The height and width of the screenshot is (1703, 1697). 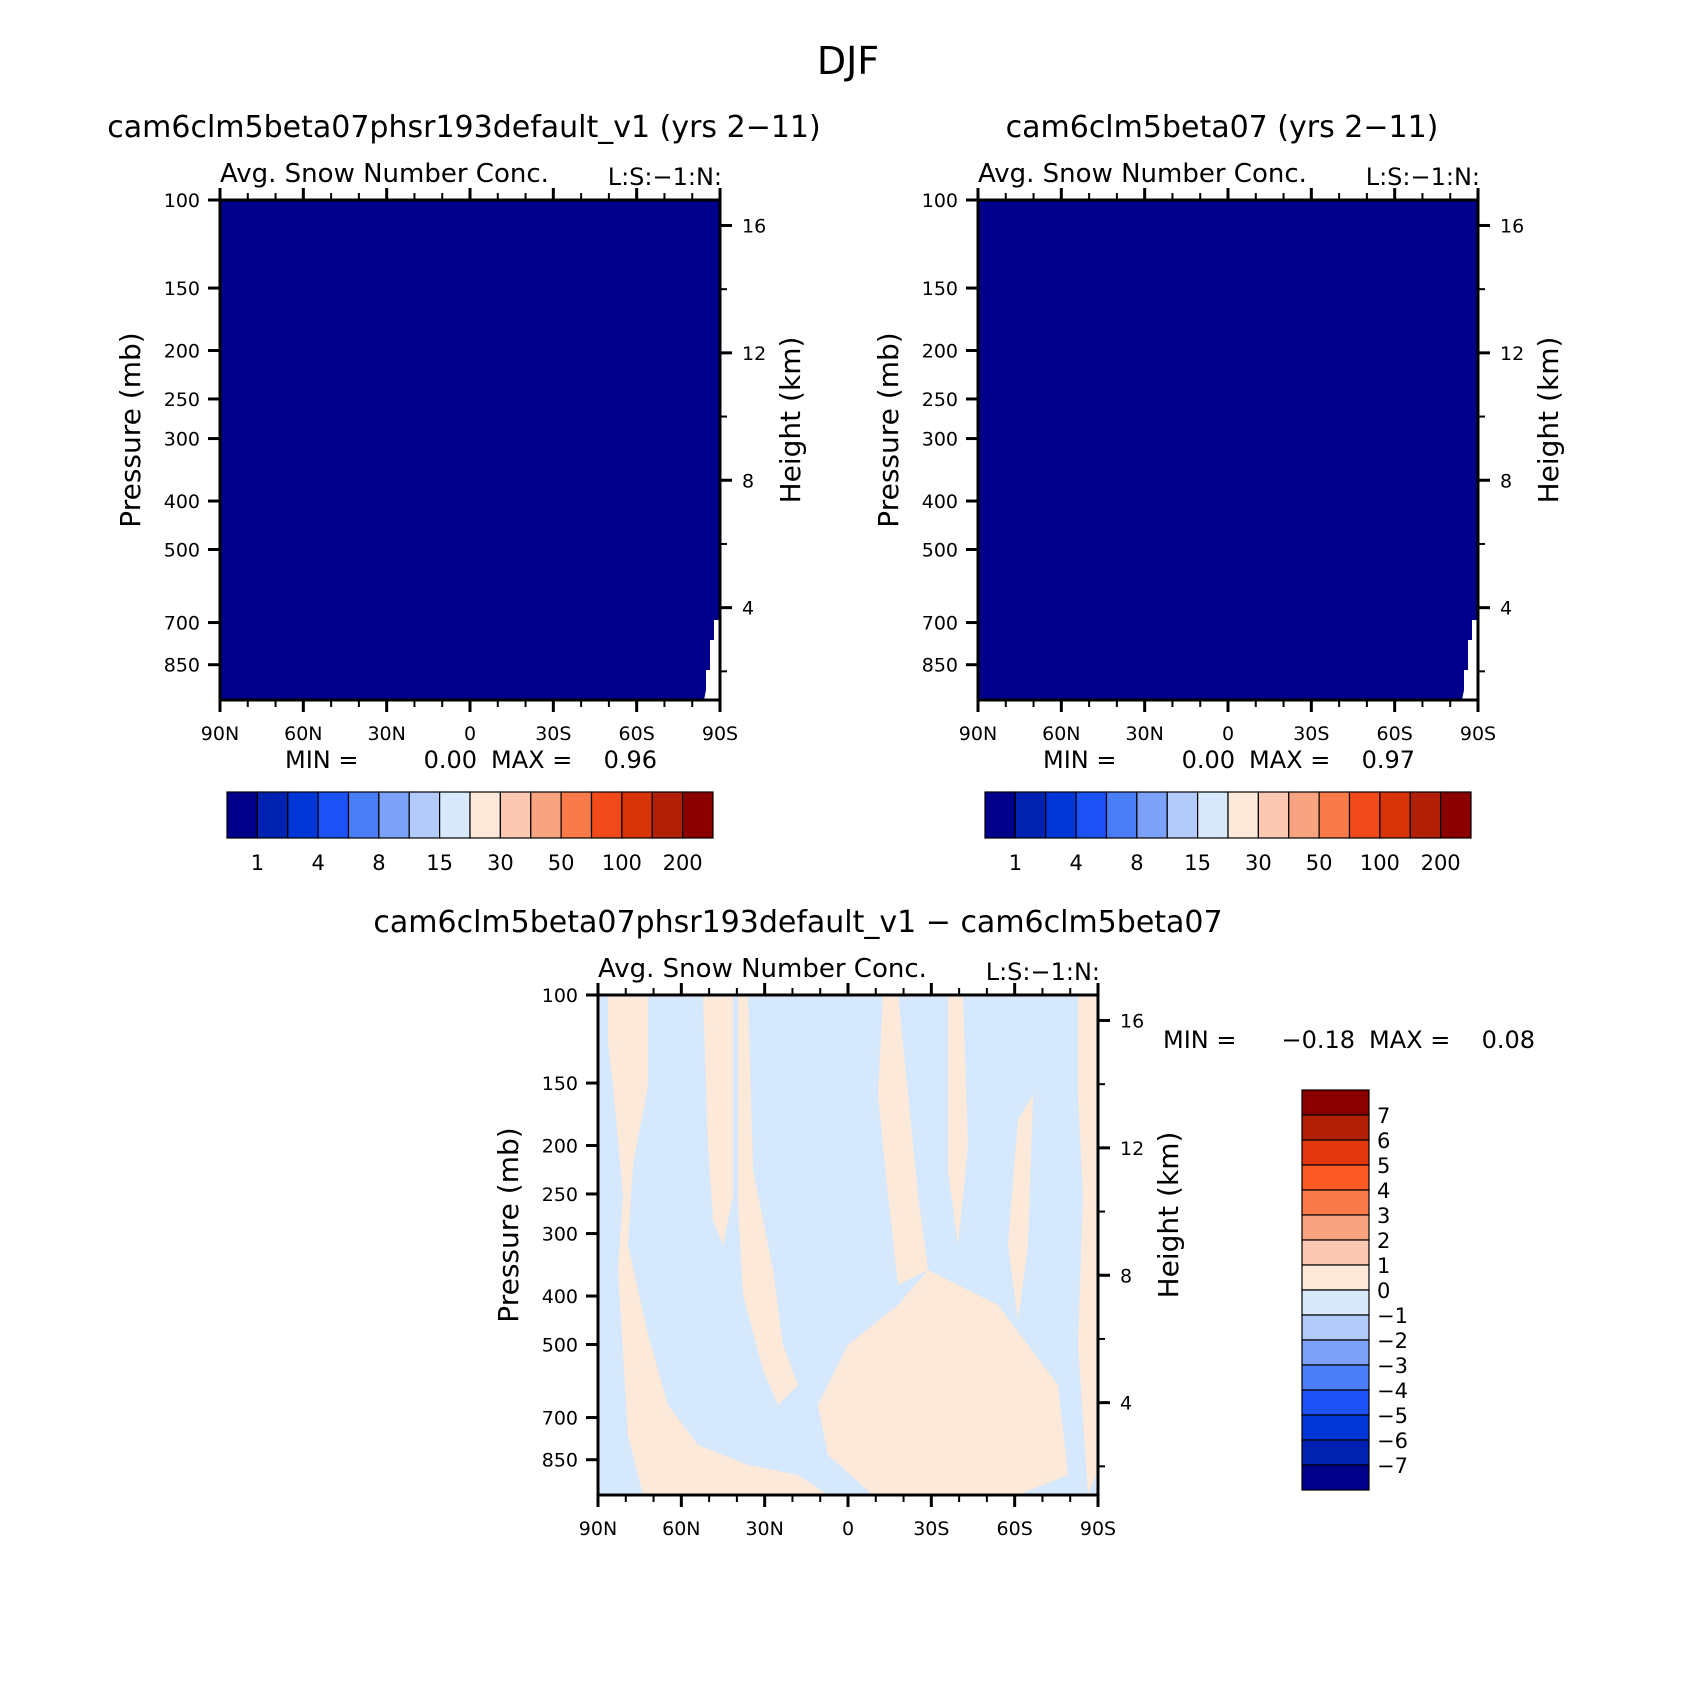 I want to click on colorbar-label: 5, so click(x=1383, y=1166).